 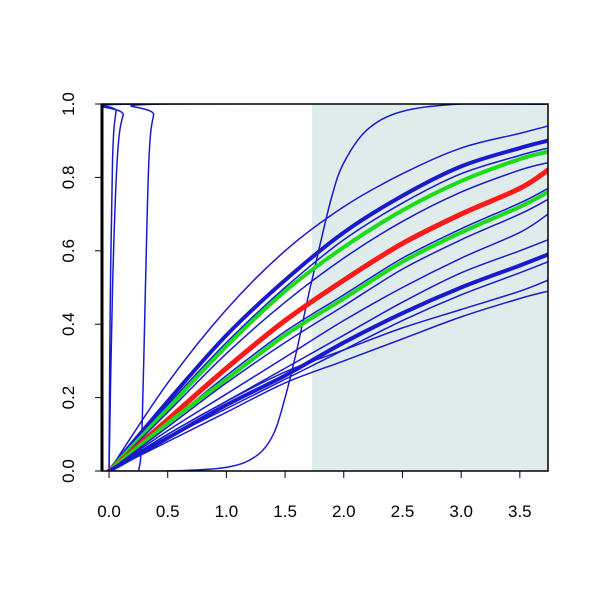 I want to click on y-tick-label: 0.2, so click(x=68, y=398).